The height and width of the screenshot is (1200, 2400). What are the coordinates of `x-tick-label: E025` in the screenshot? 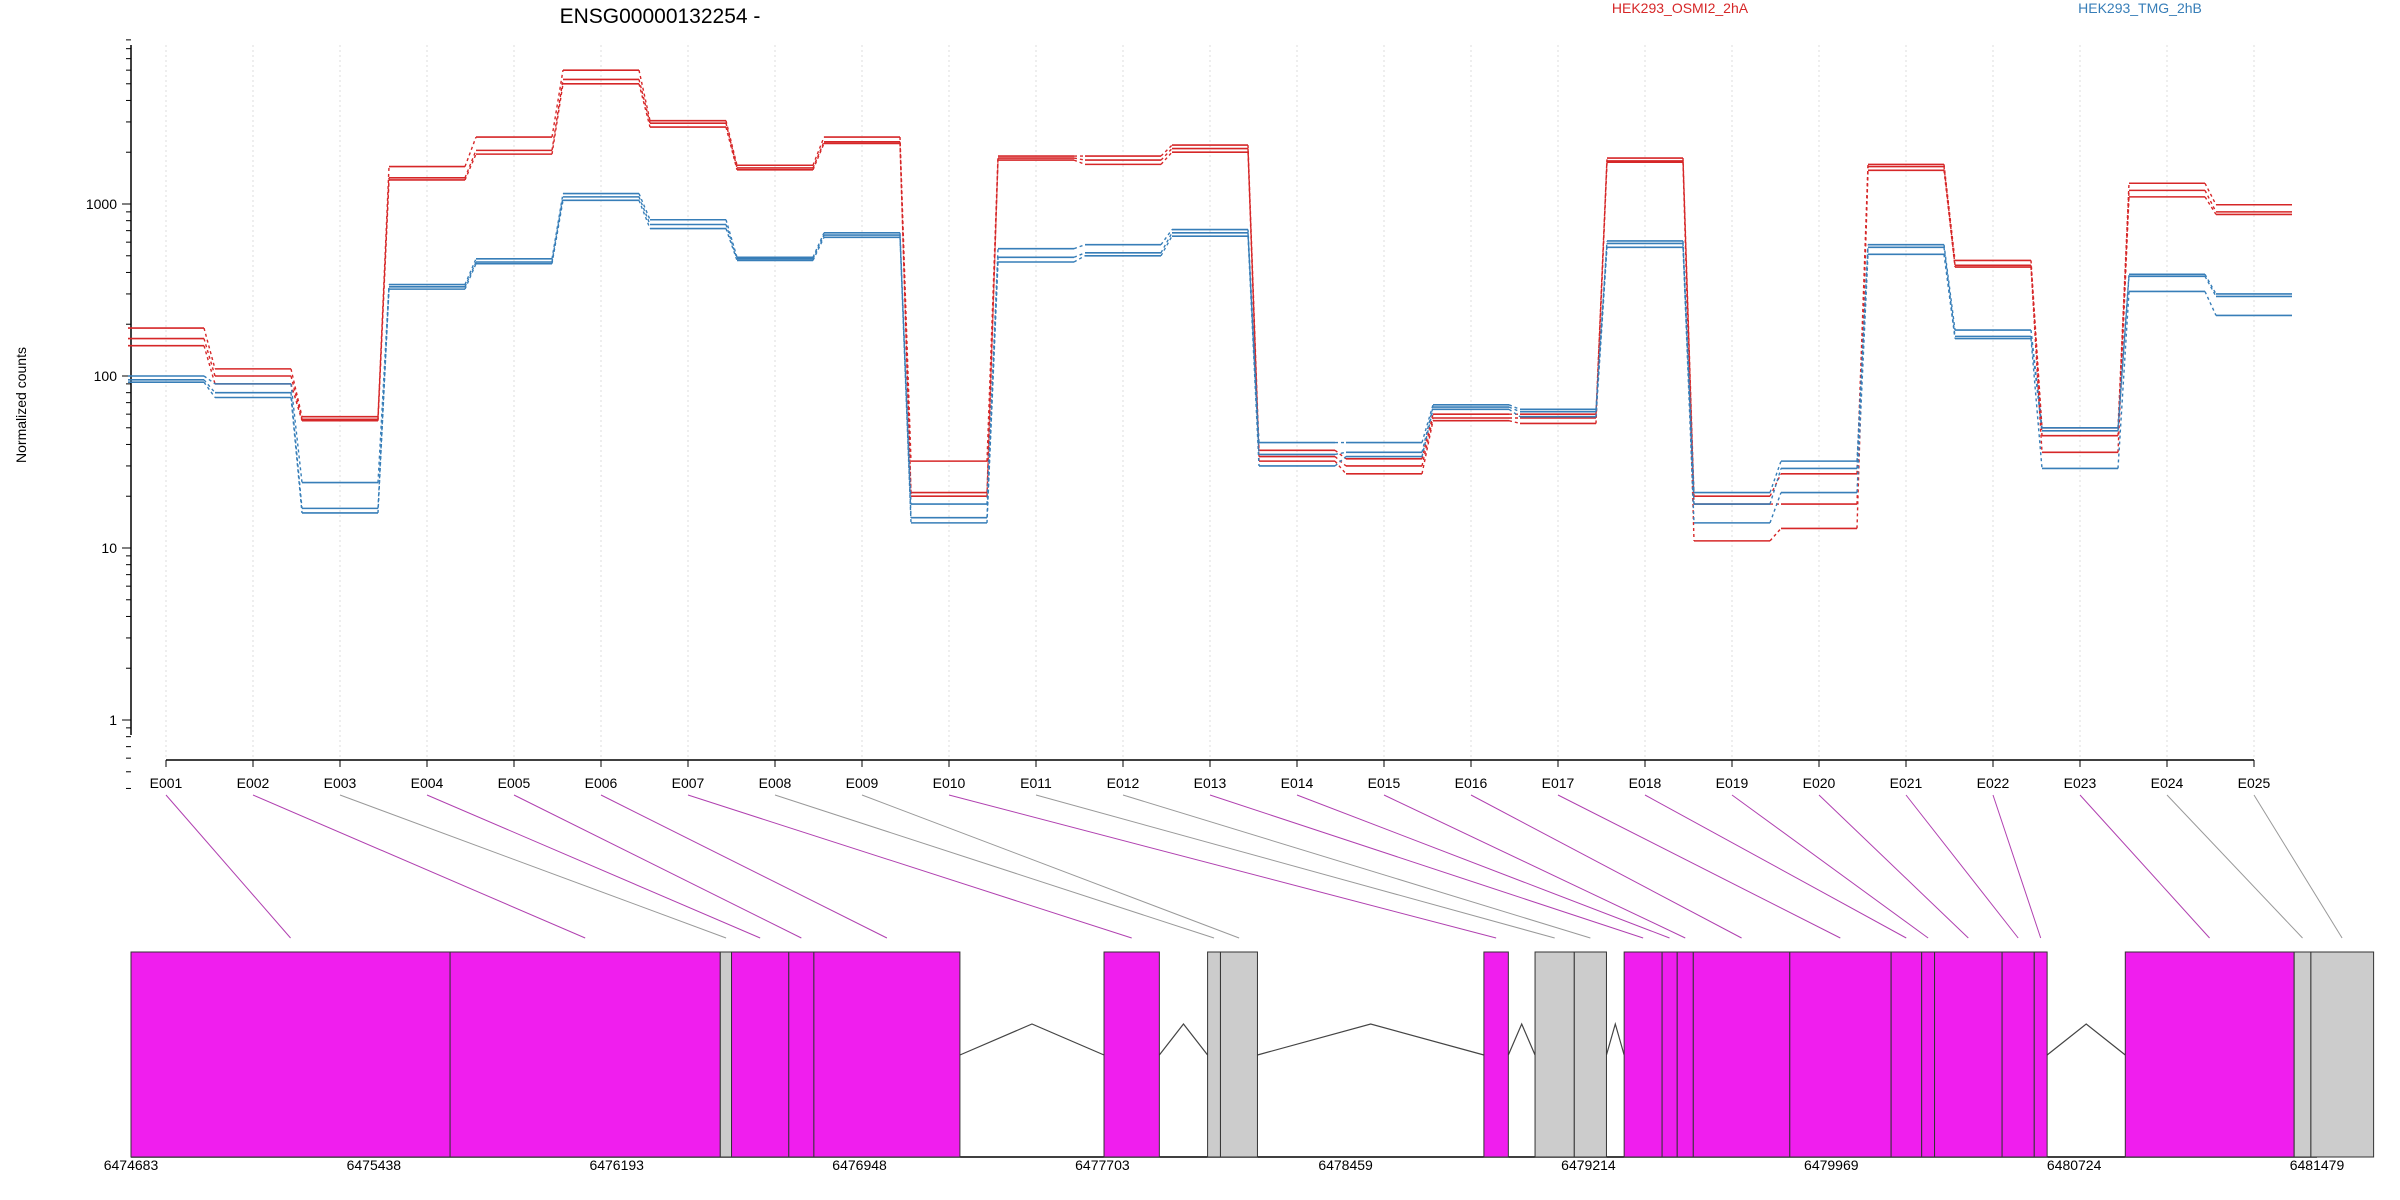 It's located at (2254, 783).